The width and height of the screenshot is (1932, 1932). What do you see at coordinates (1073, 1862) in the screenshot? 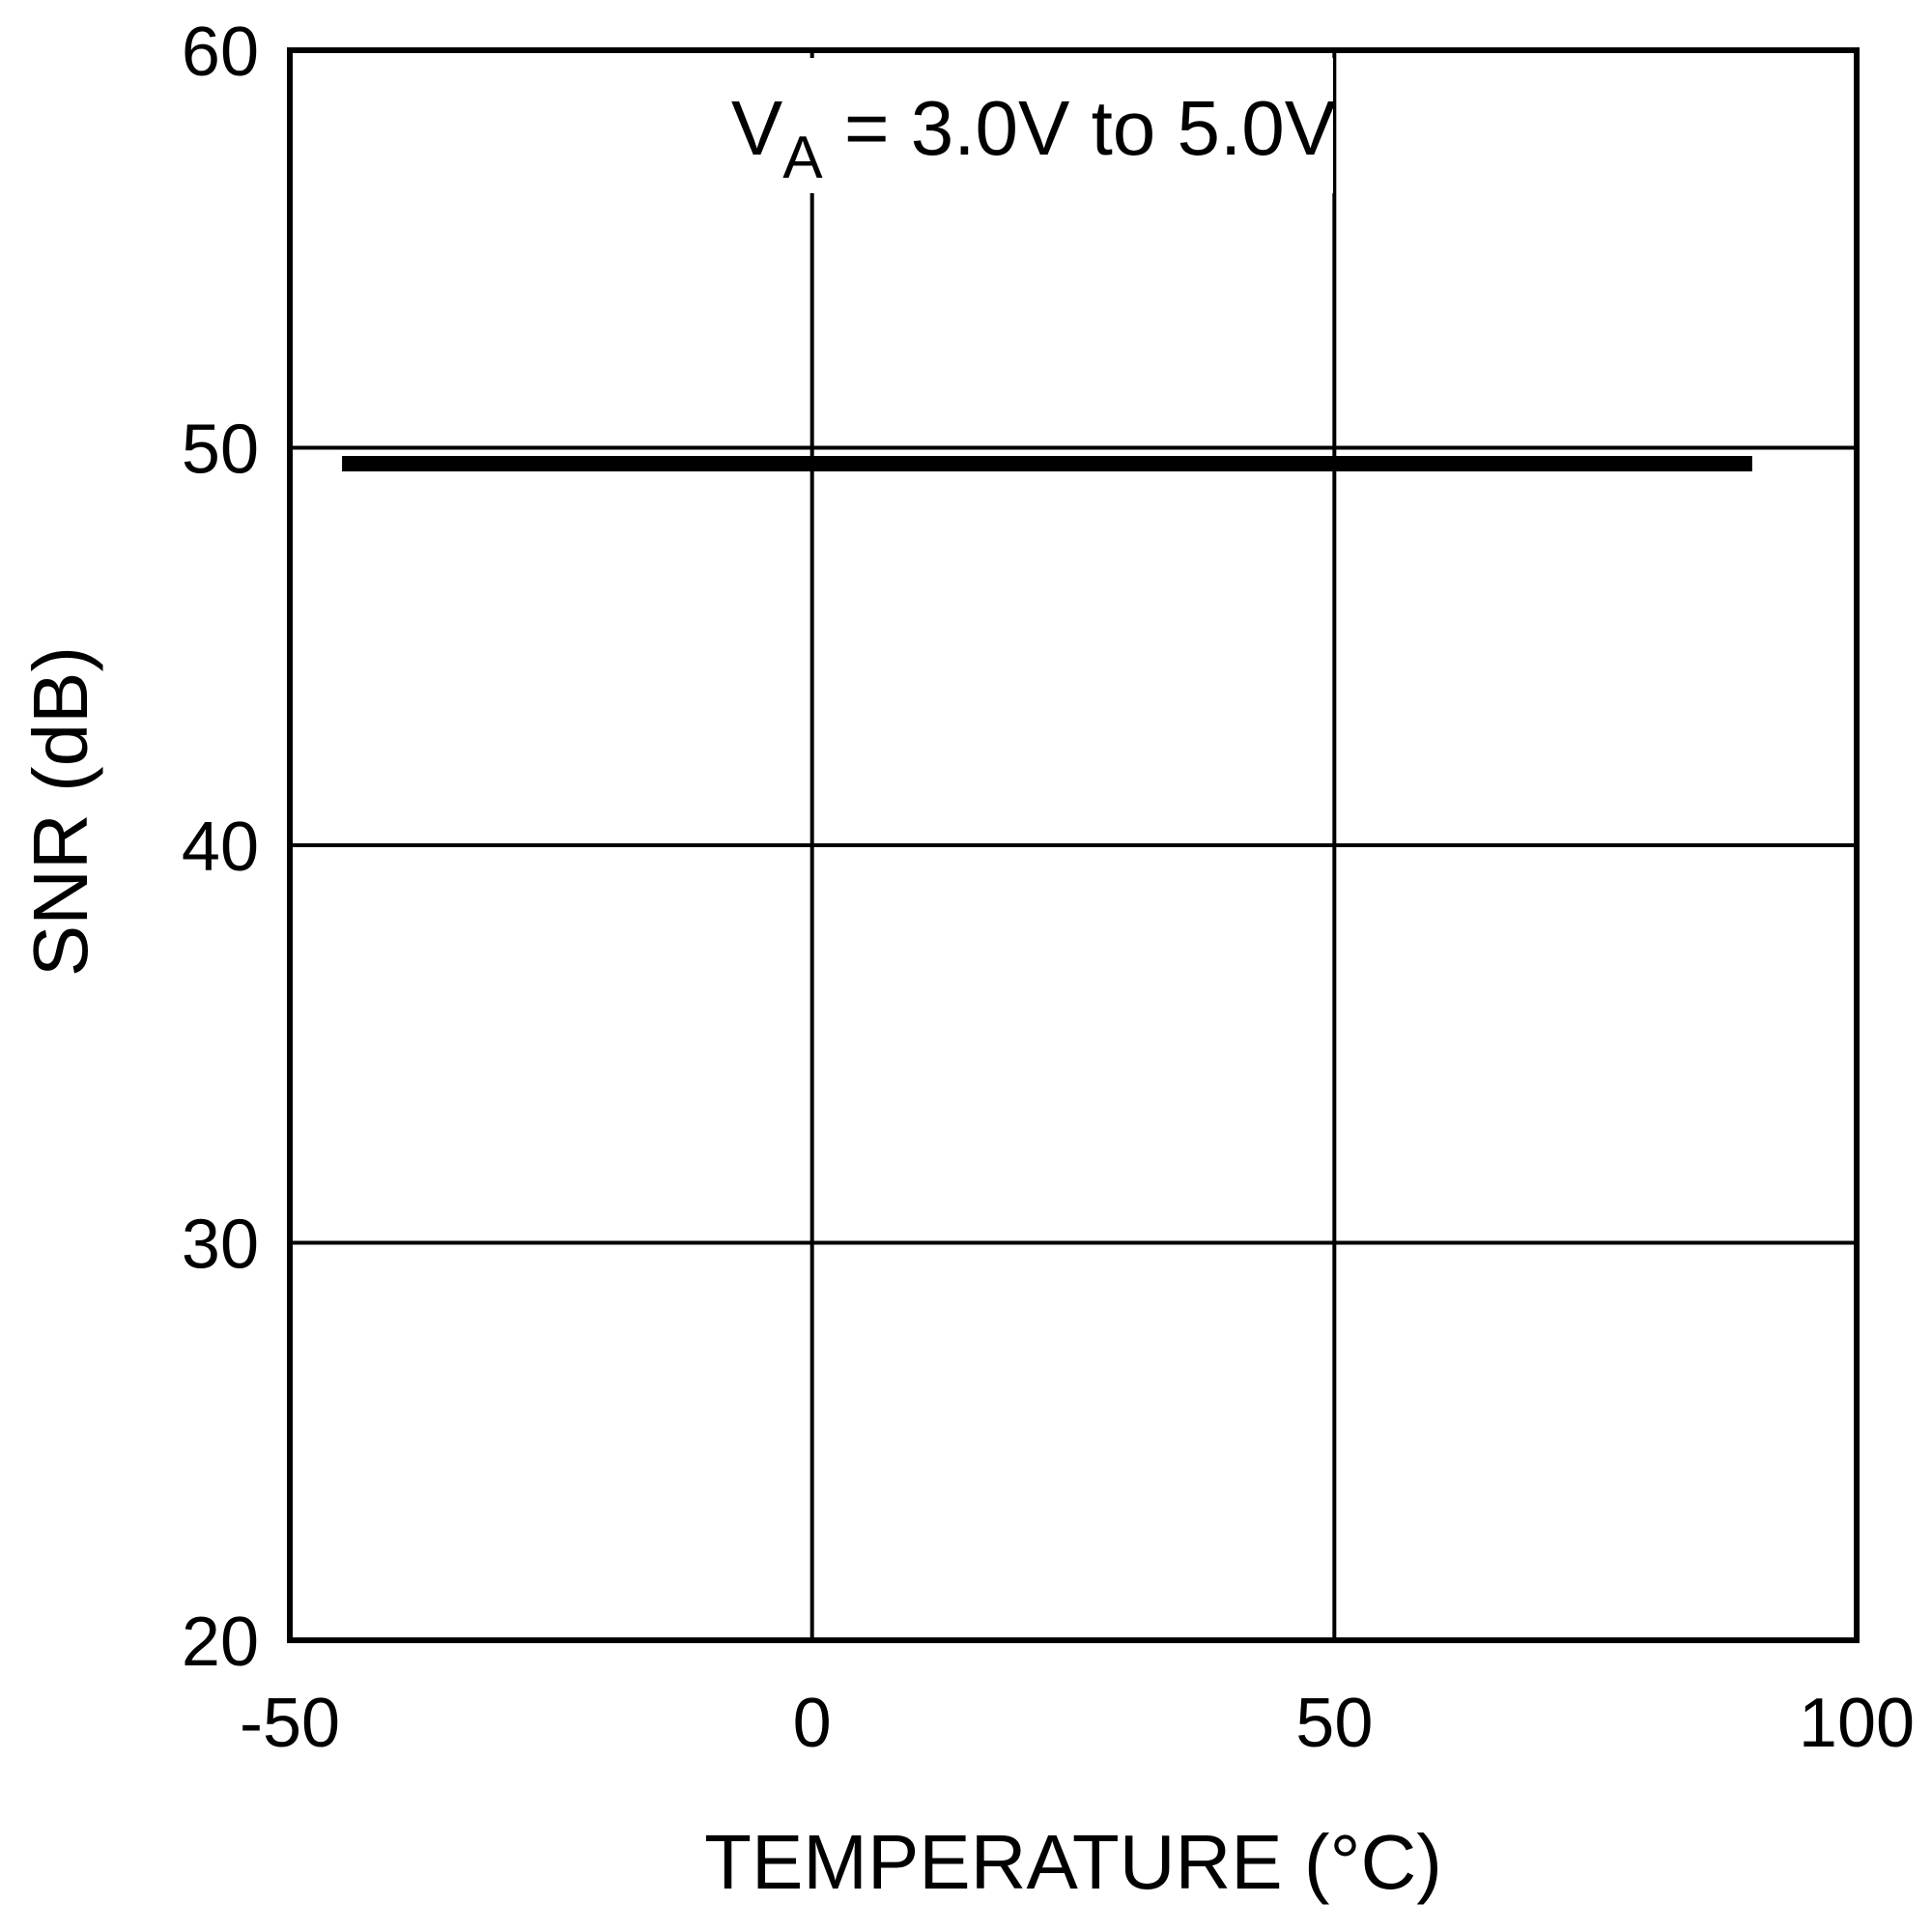
I see `x-axis-label: TEMPERATURE (°C)` at bounding box center [1073, 1862].